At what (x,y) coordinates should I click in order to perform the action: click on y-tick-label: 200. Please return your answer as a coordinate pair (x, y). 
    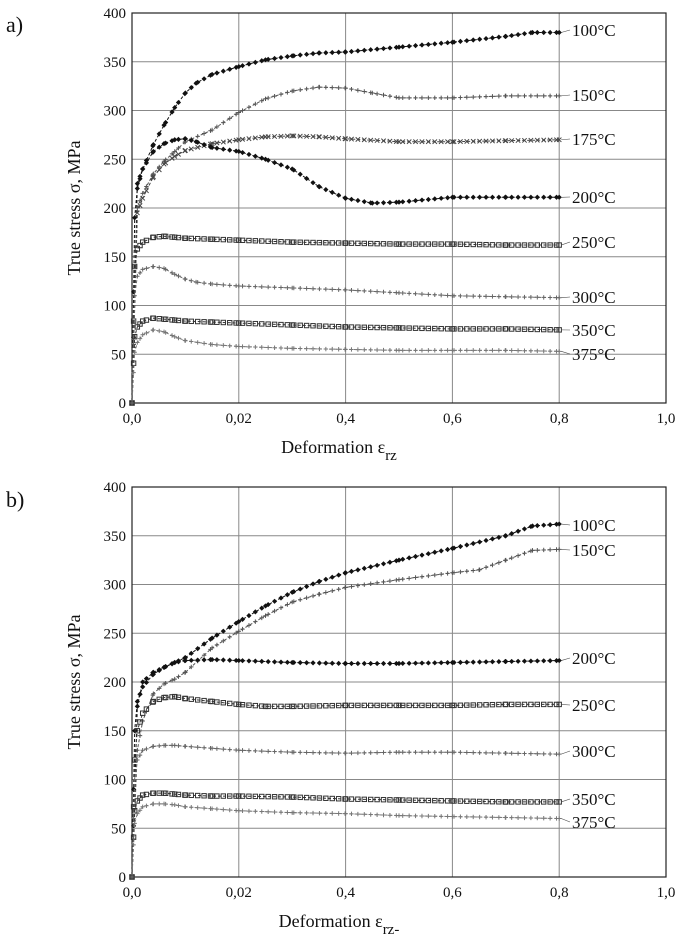
    Looking at the image, I should click on (115, 683).